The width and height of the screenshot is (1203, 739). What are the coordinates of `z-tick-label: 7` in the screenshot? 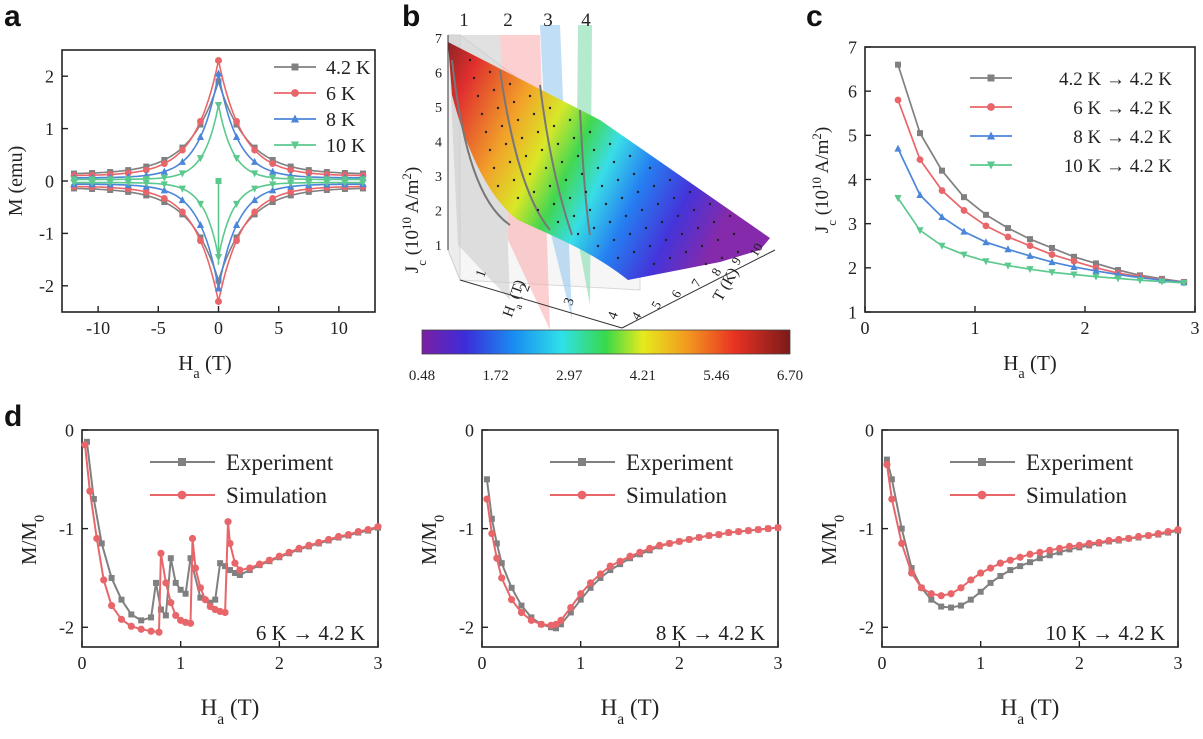 It's located at (438, 39).